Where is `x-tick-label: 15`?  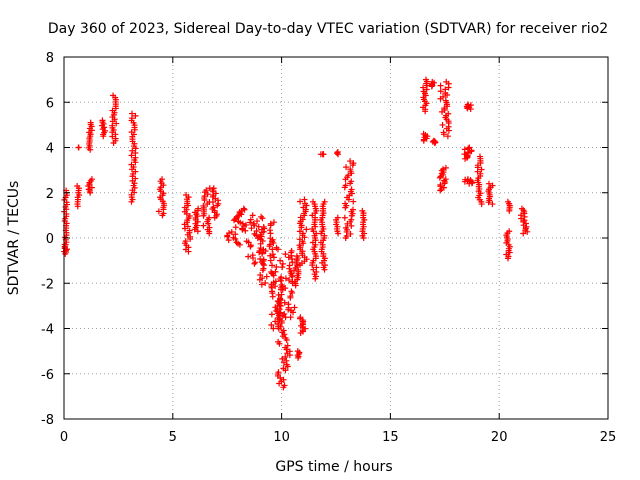
x-tick-label: 15 is located at coordinates (390, 437).